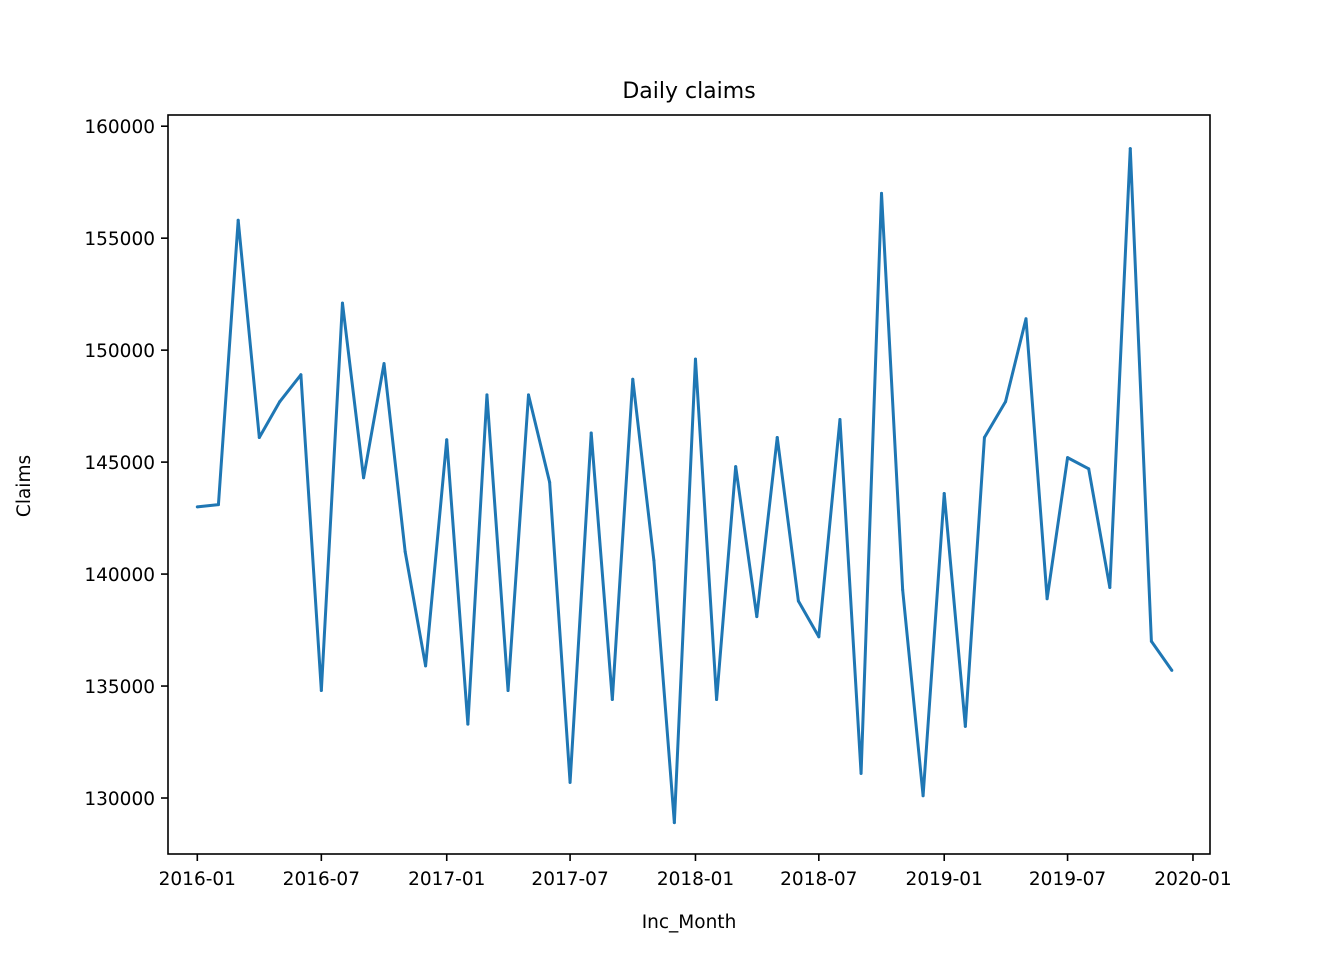 Image resolution: width=1344 pixels, height=964 pixels. What do you see at coordinates (569, 879) in the screenshot?
I see `x-tick-label: 2017-07` at bounding box center [569, 879].